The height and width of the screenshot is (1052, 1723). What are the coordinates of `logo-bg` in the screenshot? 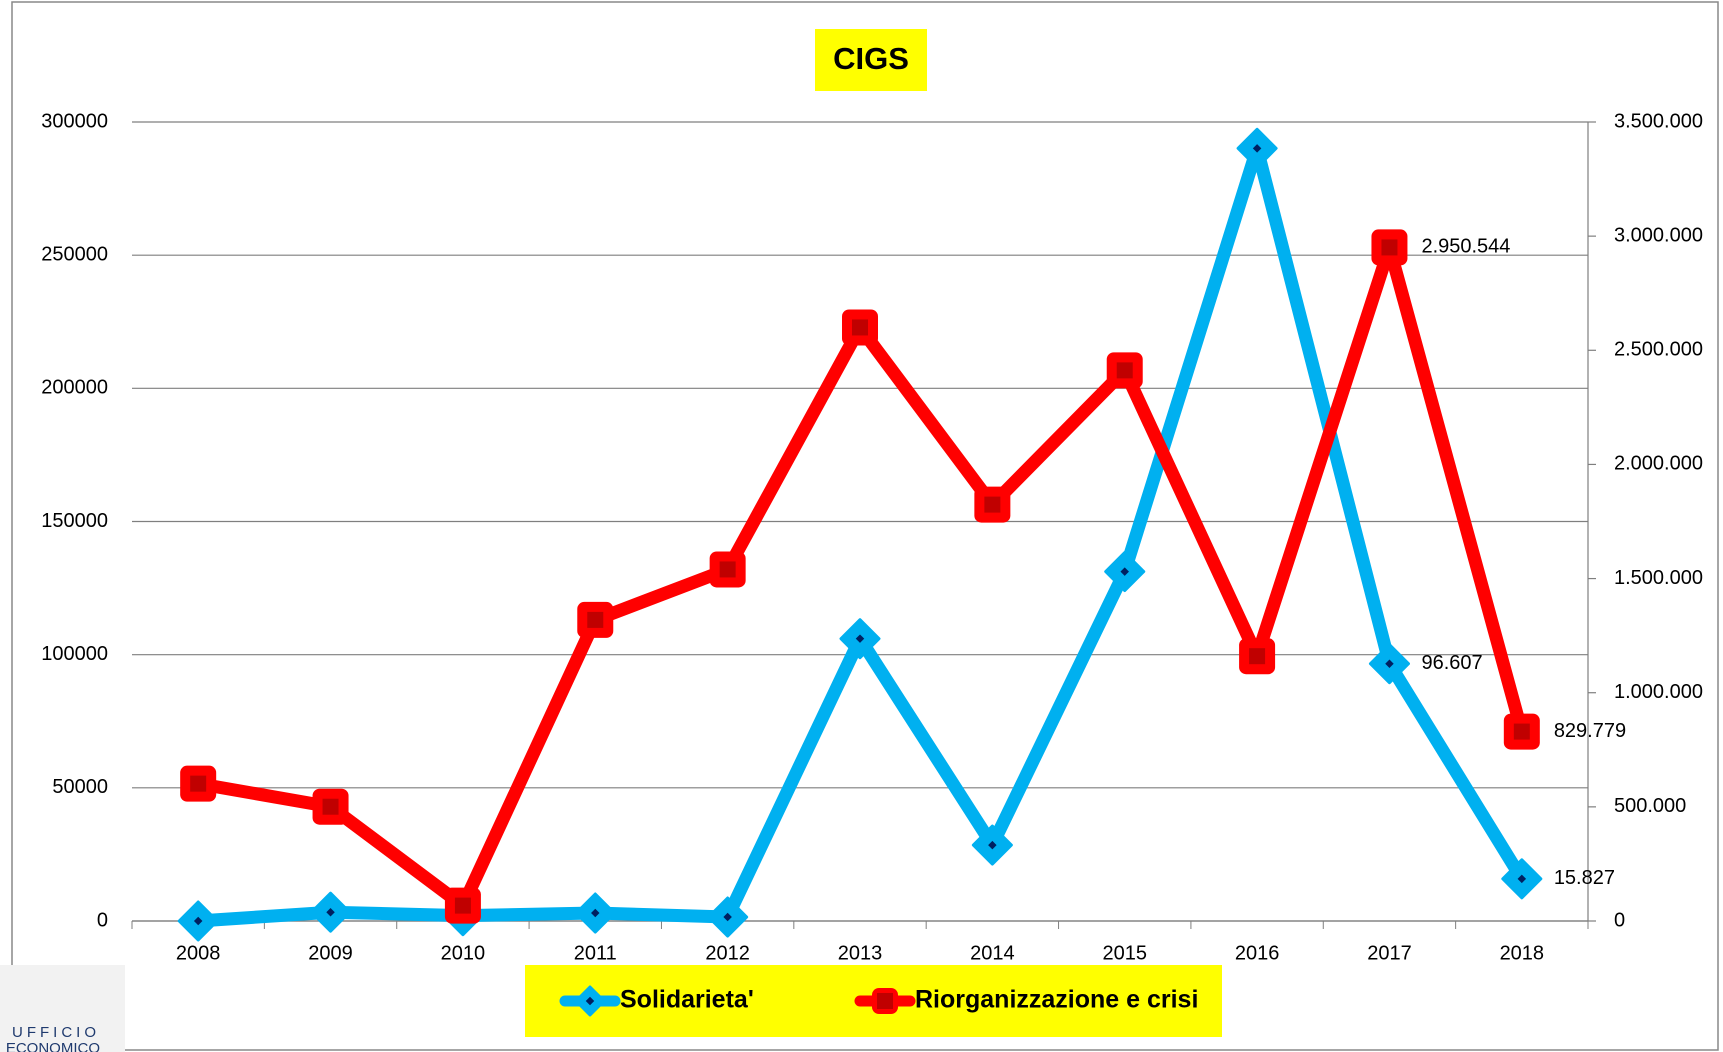 It's located at (62, 1008).